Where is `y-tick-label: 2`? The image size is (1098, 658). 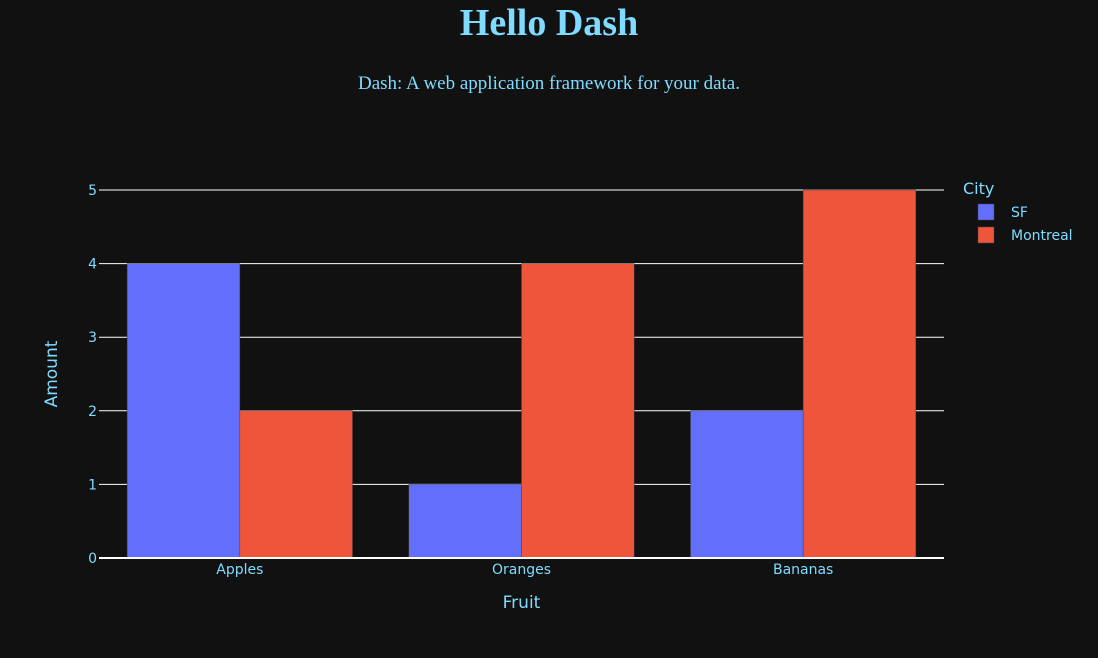 y-tick-label: 2 is located at coordinates (92, 412).